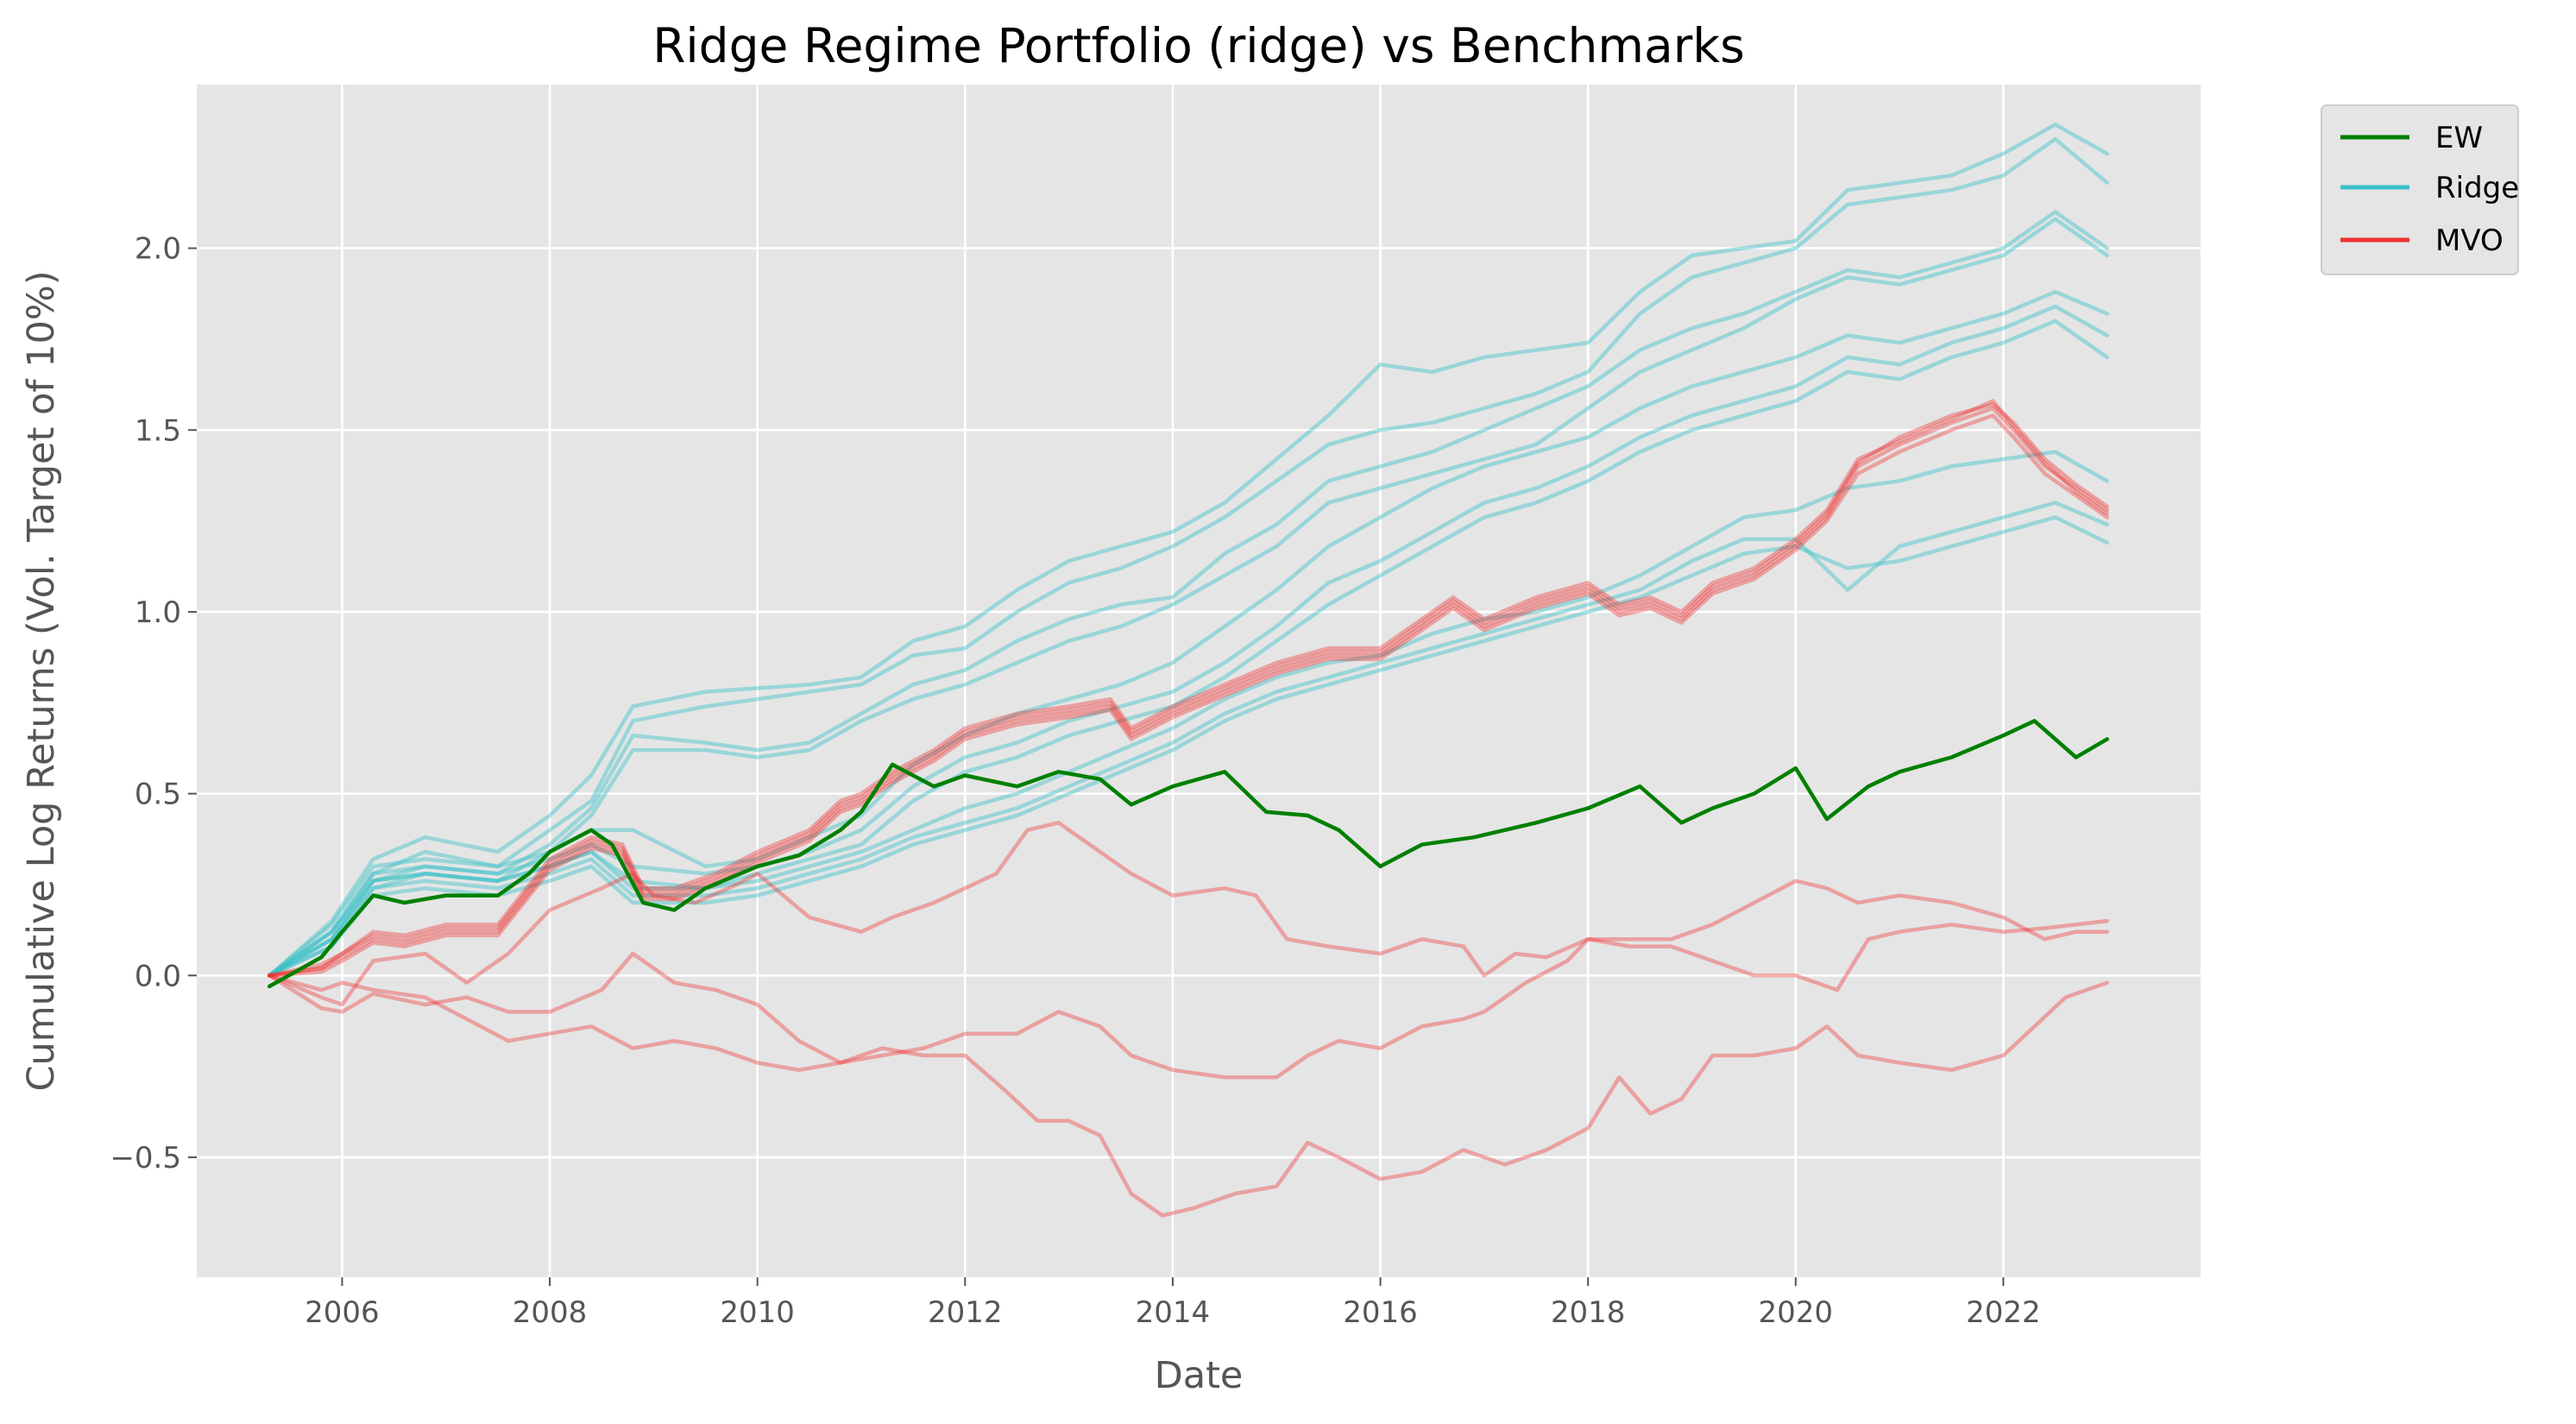 This screenshot has height=1424, width=2576. What do you see at coordinates (158, 249) in the screenshot?
I see `y-tick-label: 2.0` at bounding box center [158, 249].